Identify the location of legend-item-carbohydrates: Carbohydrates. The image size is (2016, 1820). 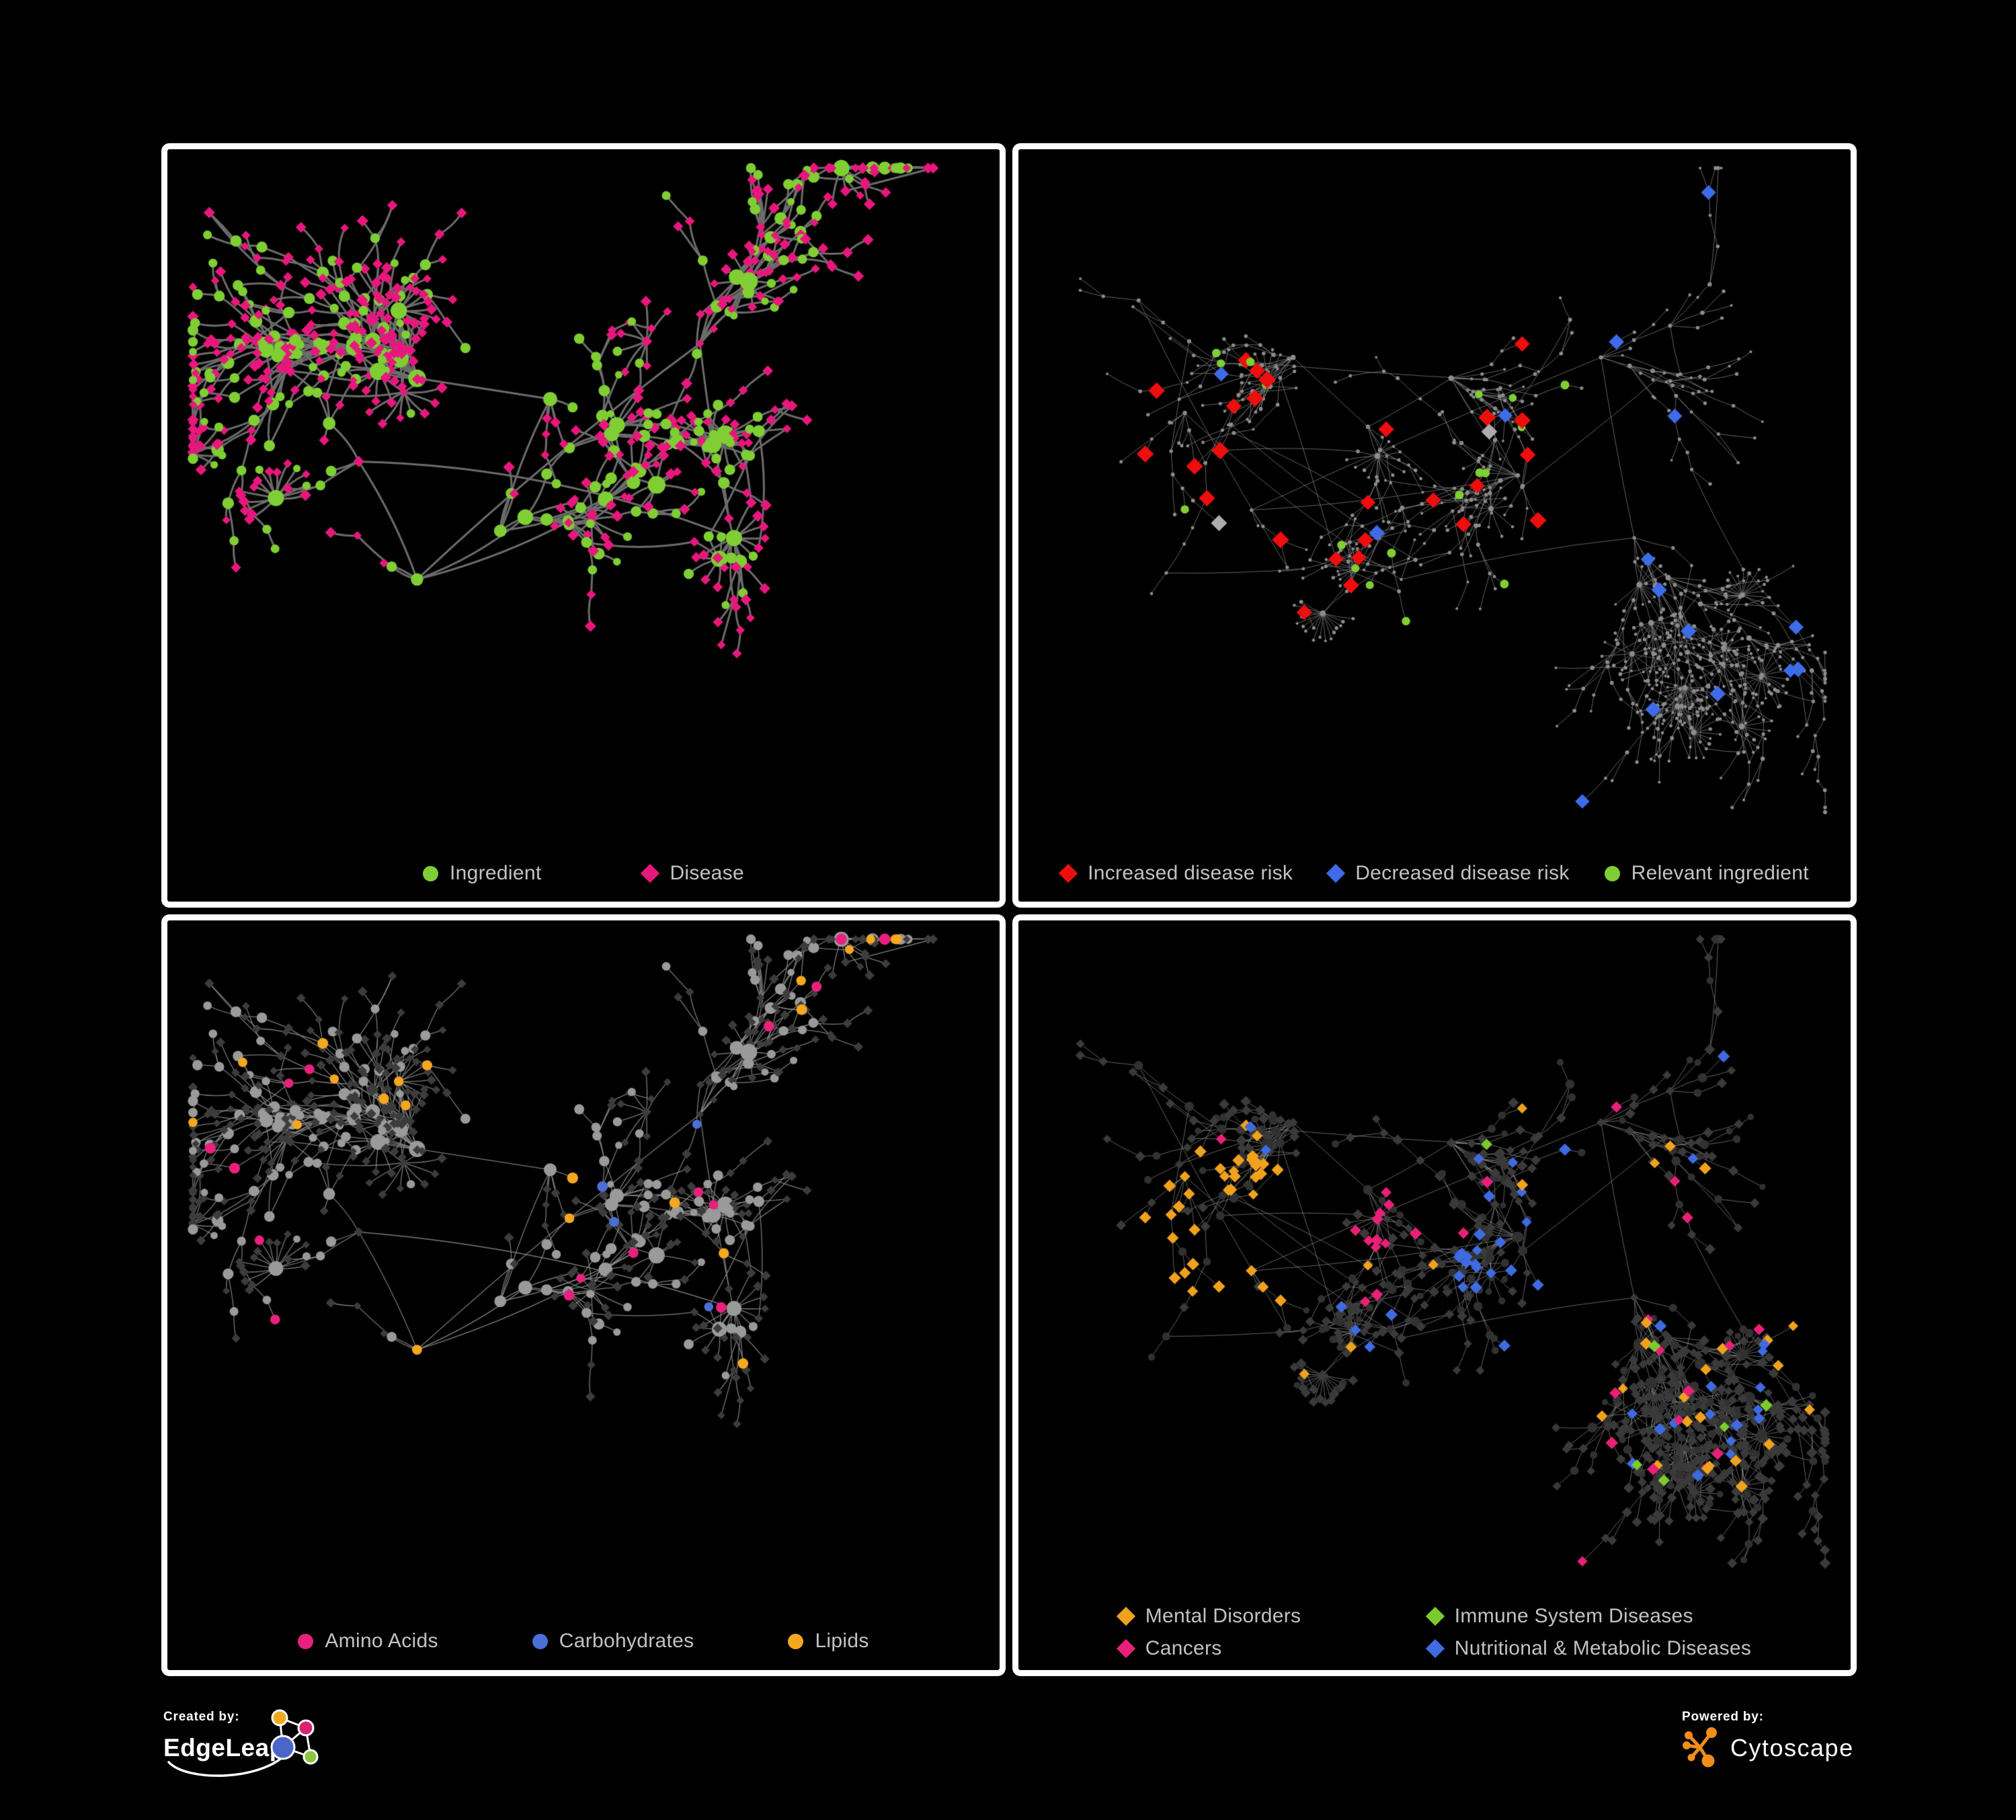
(613, 1641).